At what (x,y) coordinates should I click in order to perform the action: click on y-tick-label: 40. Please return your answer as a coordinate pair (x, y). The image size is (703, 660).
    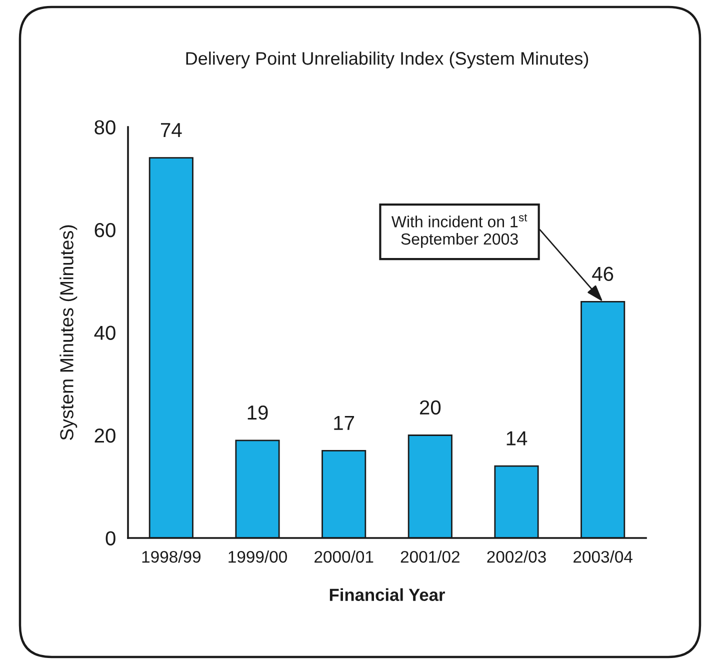
    Looking at the image, I should click on (105, 333).